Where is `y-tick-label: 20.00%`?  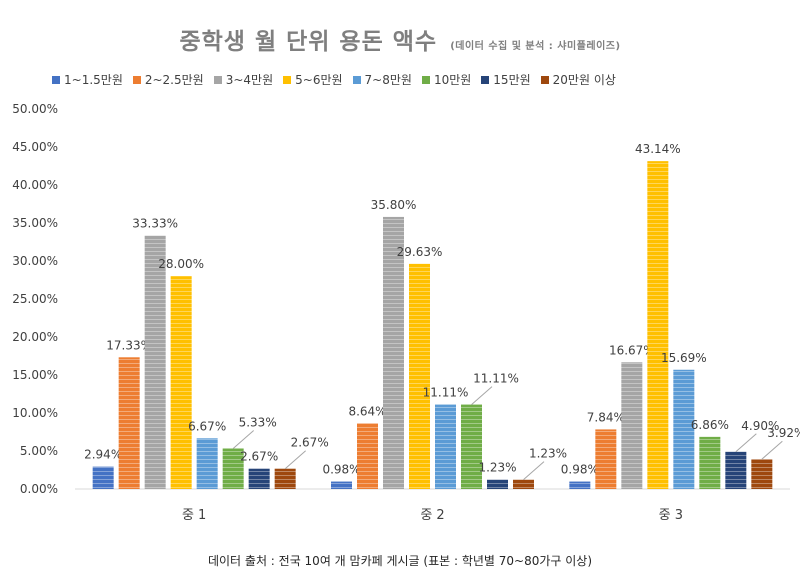 y-tick-label: 20.00% is located at coordinates (35, 337).